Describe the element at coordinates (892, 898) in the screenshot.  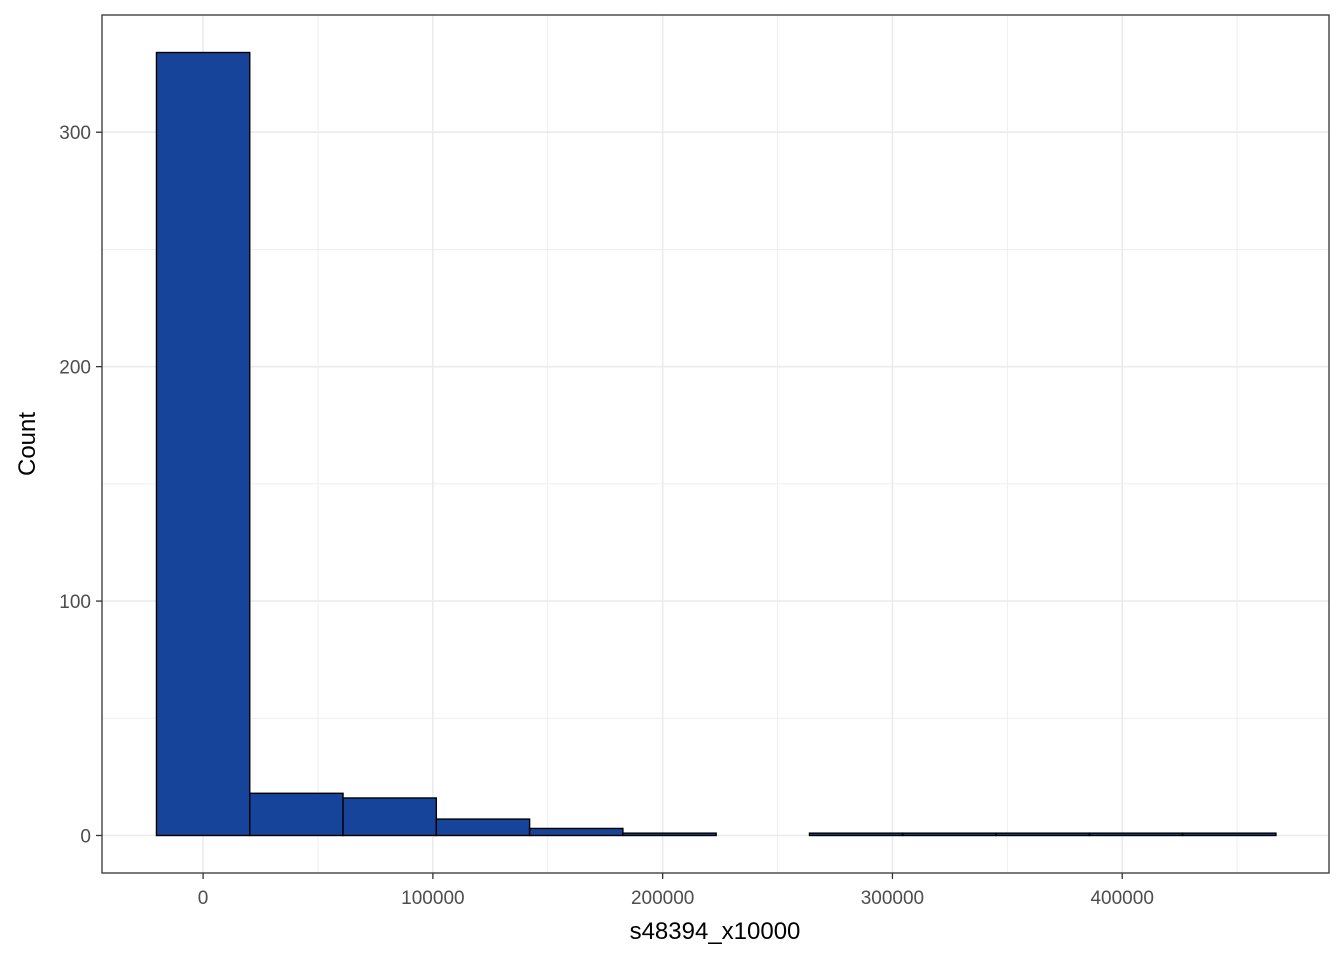
I see `x-tick-label: 300000` at that location.